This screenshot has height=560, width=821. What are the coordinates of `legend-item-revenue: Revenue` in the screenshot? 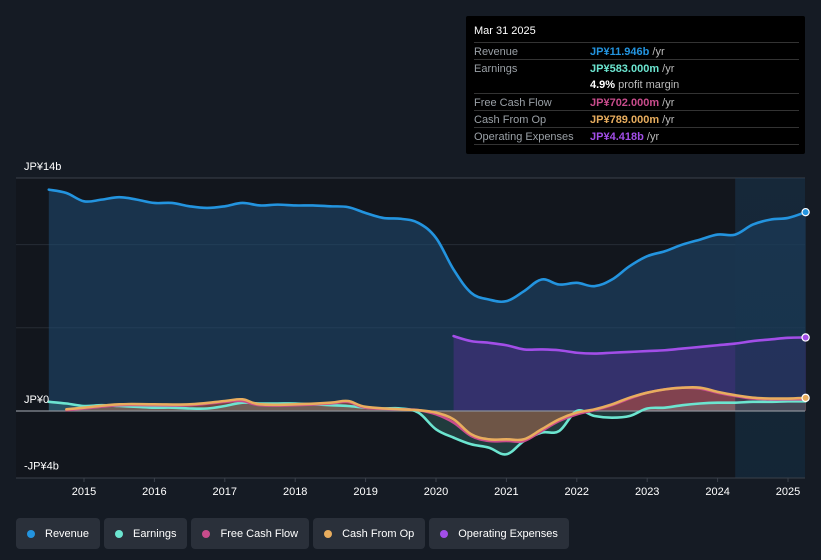 It's located at (58, 533).